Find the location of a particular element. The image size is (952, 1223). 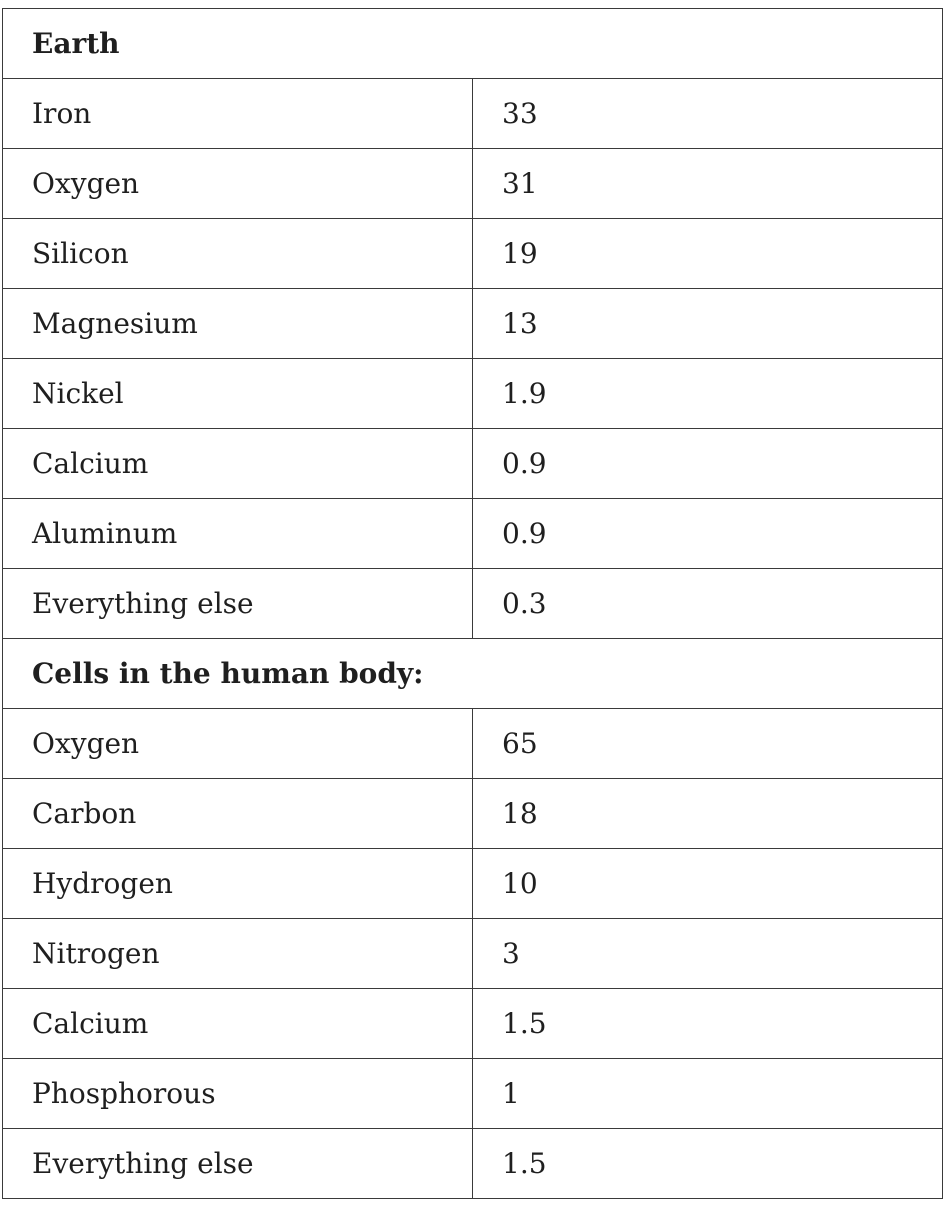

element-cell: Nitrogen is located at coordinates (237, 953).